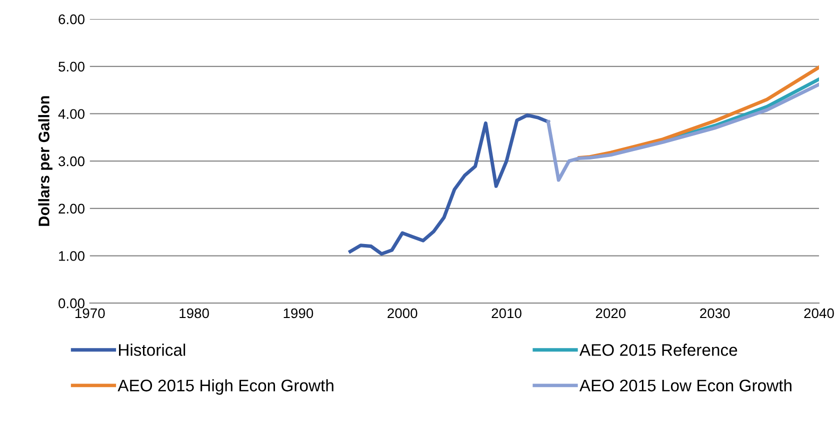 This screenshot has width=840, height=433. What do you see at coordinates (71, 67) in the screenshot?
I see `y-tick-label: 5.00` at bounding box center [71, 67].